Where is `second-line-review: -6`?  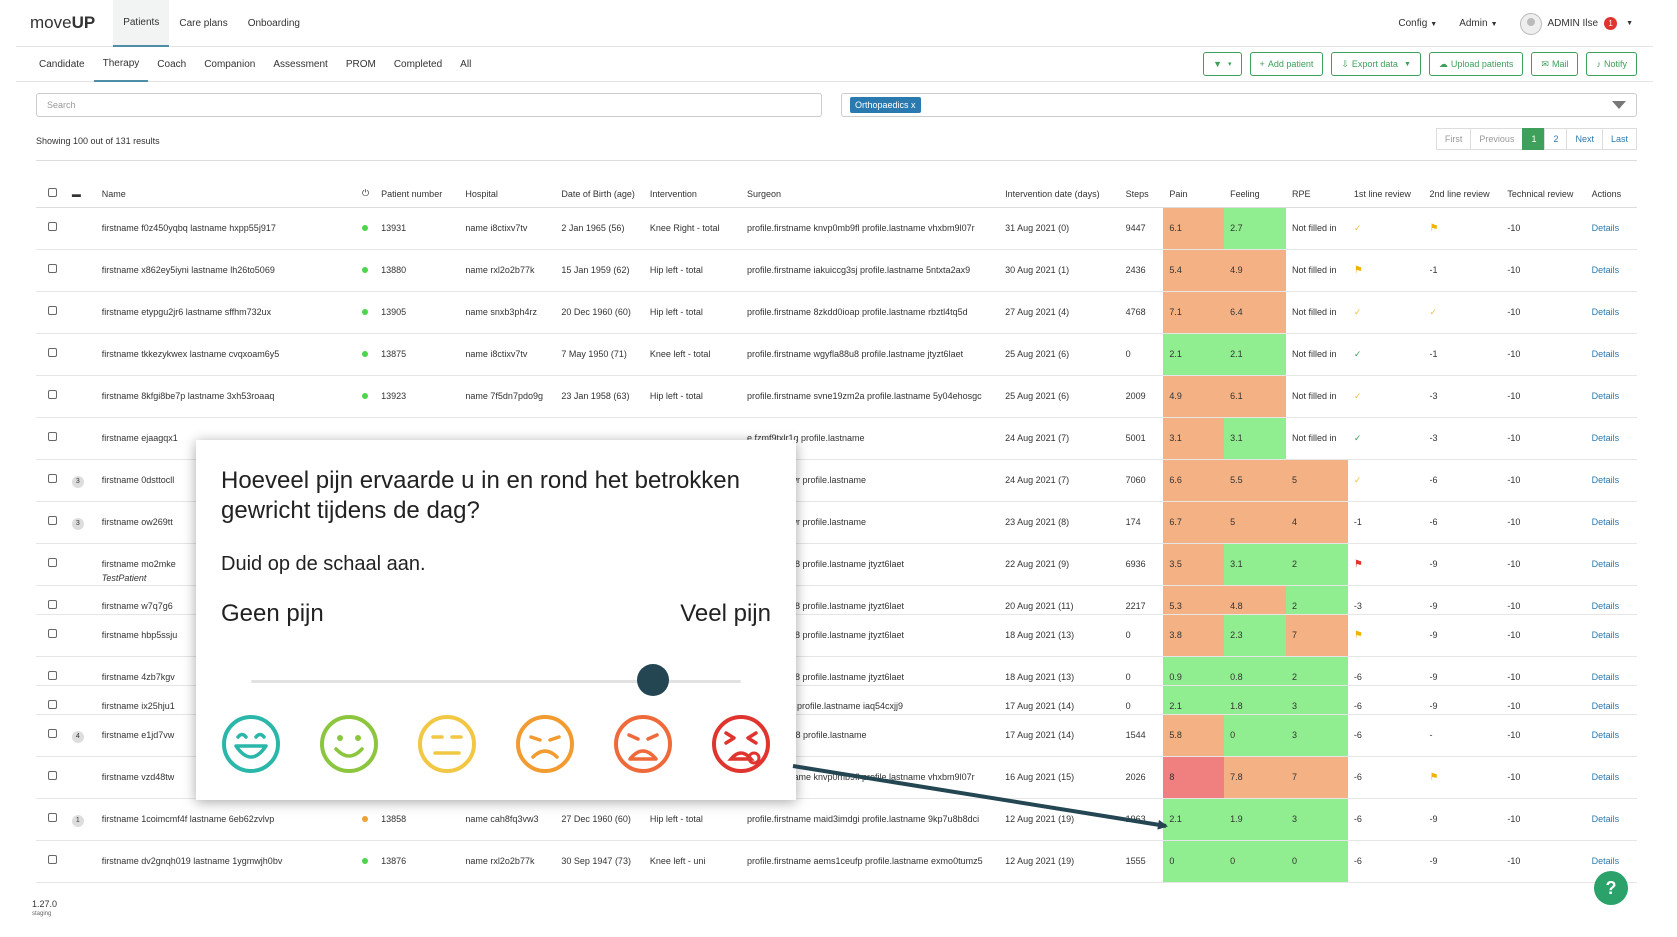
second-line-review: -6 is located at coordinates (1462, 522).